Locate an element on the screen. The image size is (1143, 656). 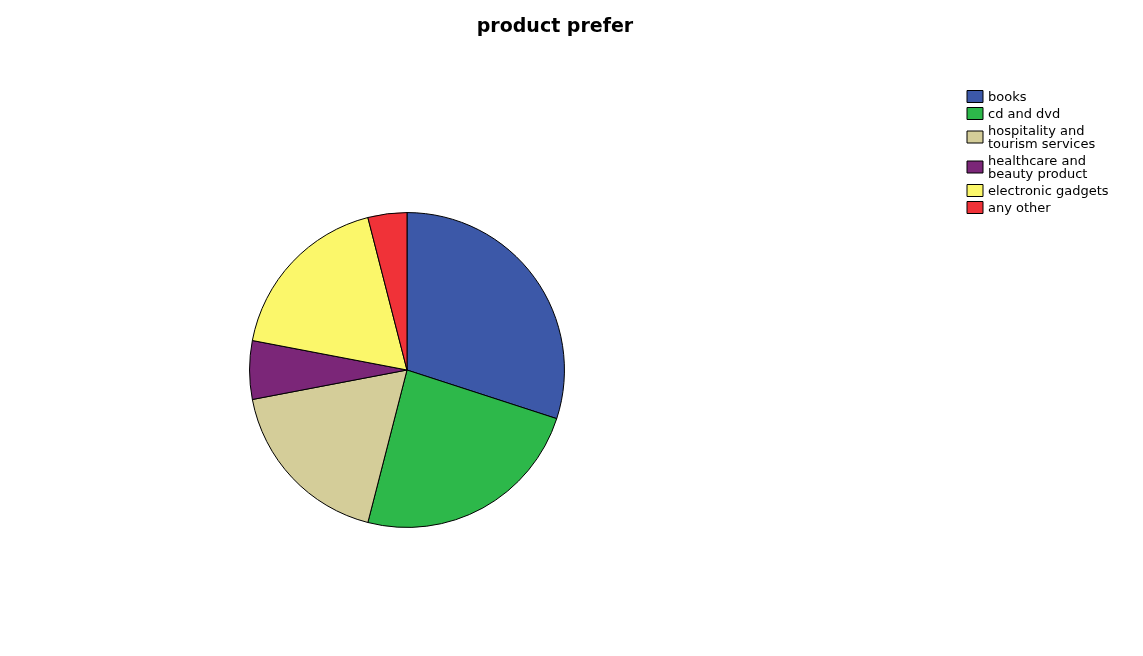
legend-label: hospitality and tourism services is located at coordinates (1042, 137).